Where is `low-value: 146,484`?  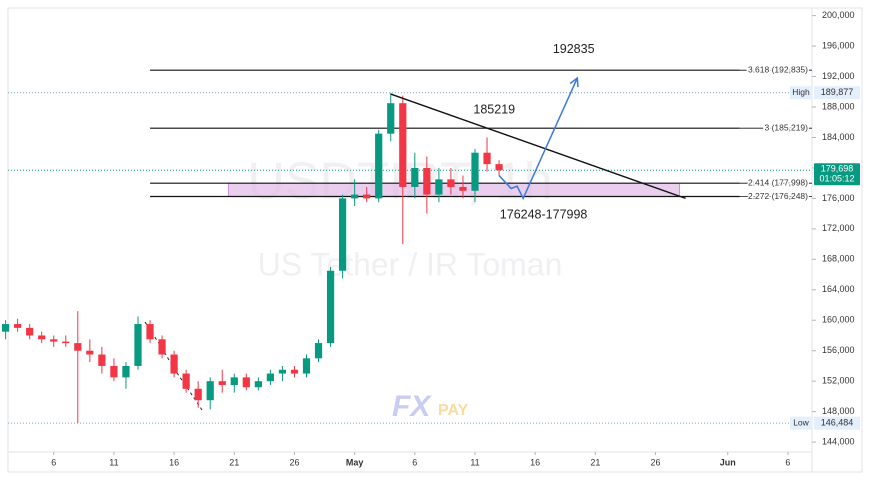
low-value: 146,484 is located at coordinates (837, 423).